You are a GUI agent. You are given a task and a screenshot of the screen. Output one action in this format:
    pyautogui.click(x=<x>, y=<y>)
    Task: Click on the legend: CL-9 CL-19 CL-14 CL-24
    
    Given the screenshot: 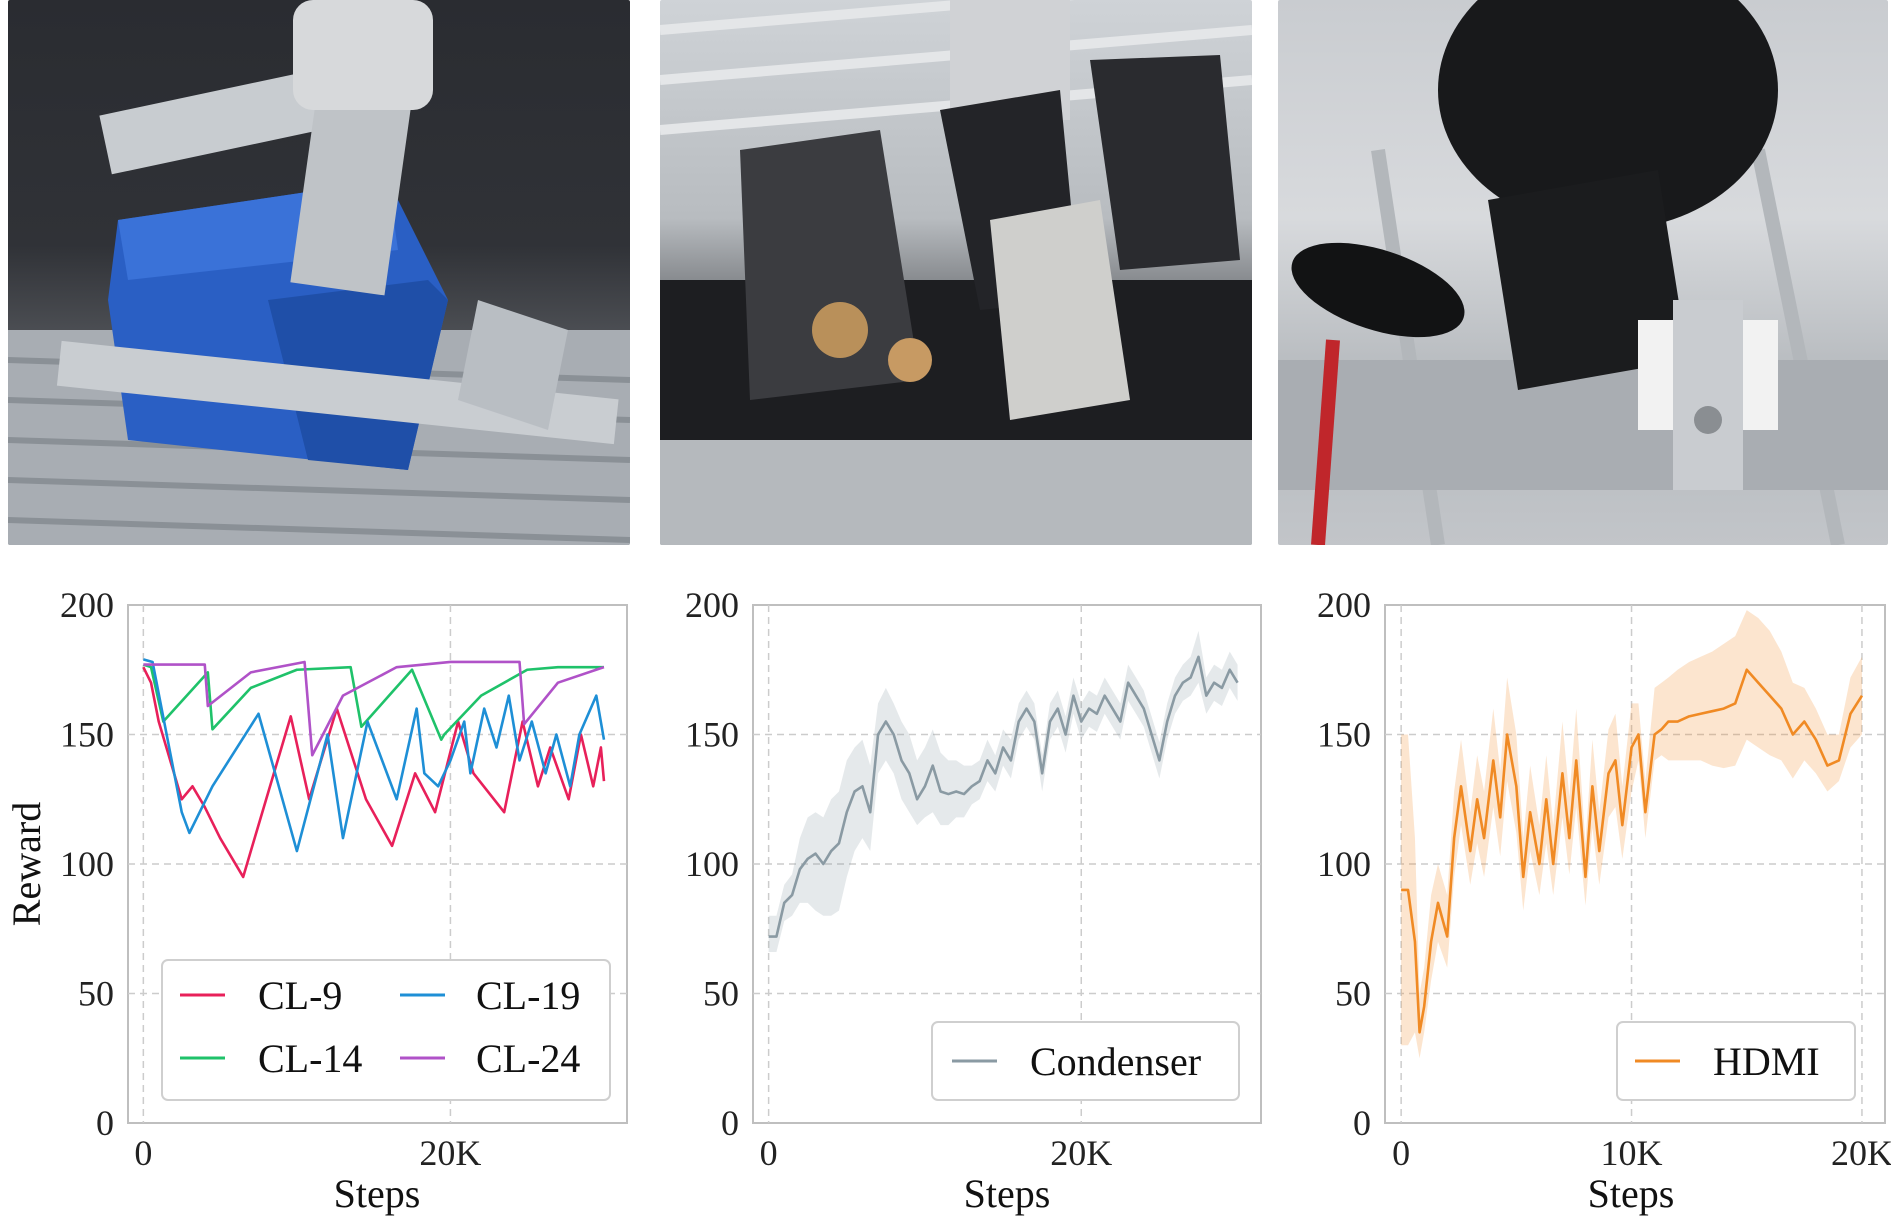 What is the action you would take?
    pyautogui.click(x=386, y=1030)
    